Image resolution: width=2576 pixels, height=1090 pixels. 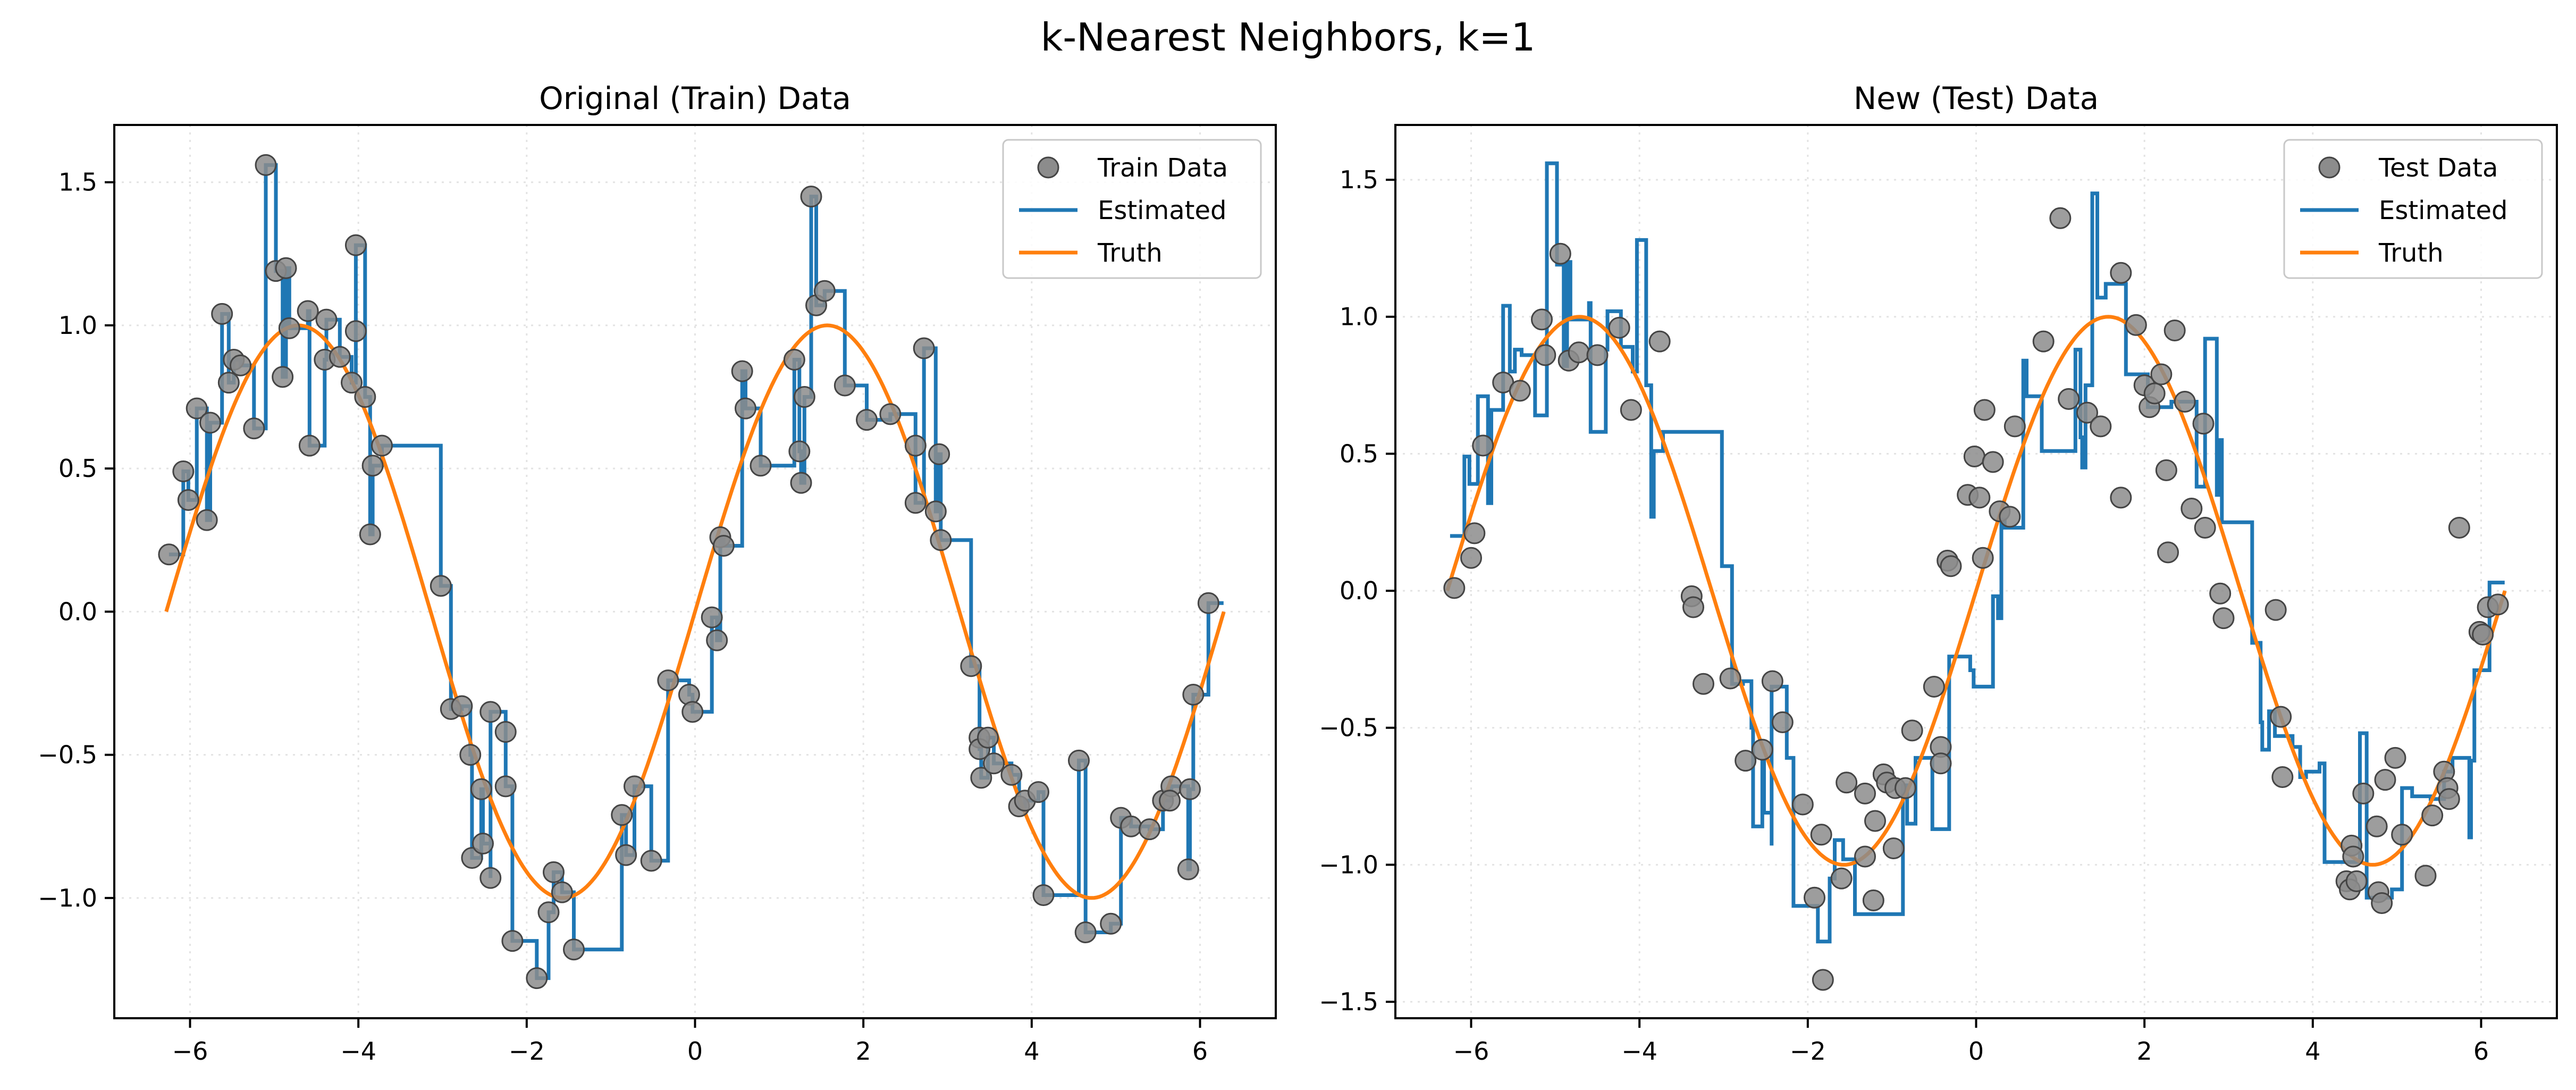 I want to click on panel-title: Original (Train) Data, so click(x=695, y=98).